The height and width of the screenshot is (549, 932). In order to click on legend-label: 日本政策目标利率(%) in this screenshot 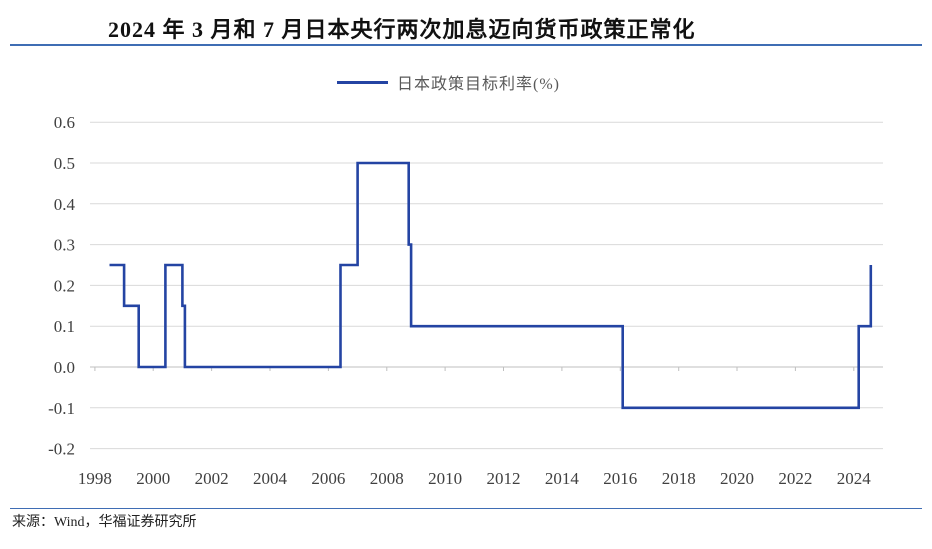, I will do `click(478, 84)`.